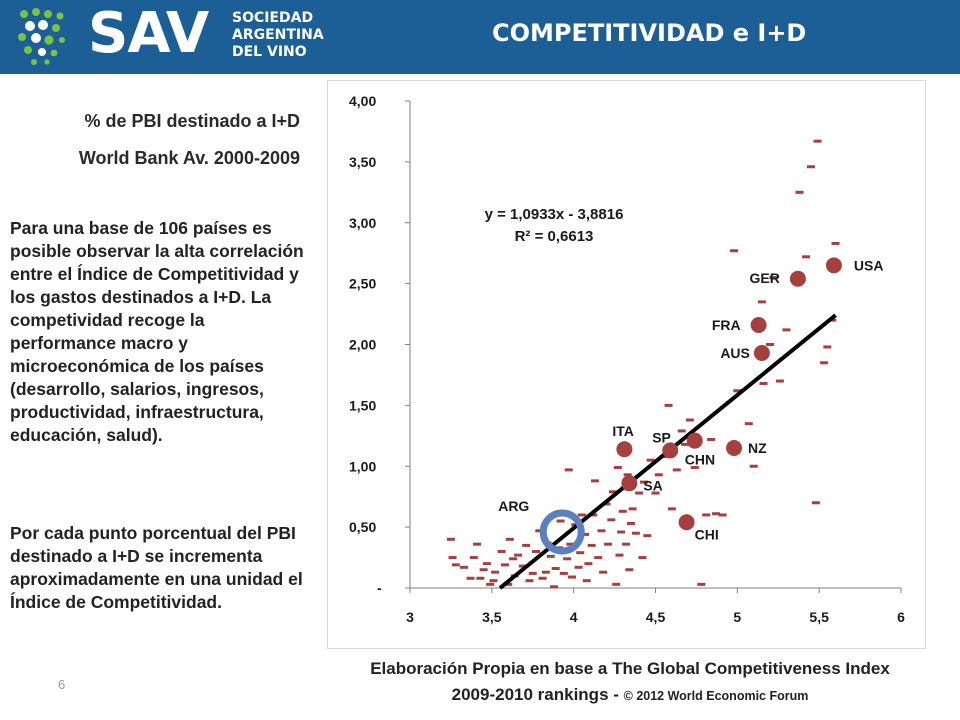 This screenshot has width=960, height=720. I want to click on y-tick-label: 2,00, so click(362, 345).